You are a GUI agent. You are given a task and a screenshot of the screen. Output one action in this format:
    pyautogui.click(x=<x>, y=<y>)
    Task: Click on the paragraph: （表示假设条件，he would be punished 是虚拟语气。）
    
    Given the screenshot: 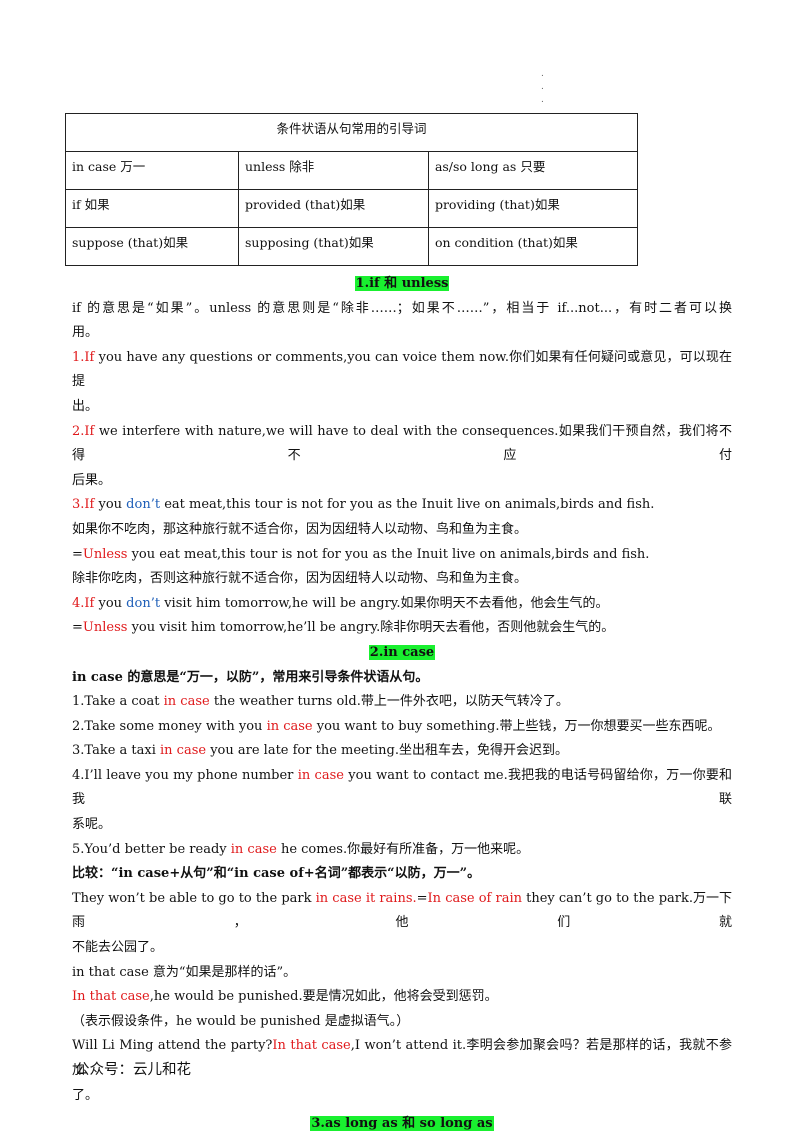 What is the action you would take?
    pyautogui.click(x=241, y=1021)
    